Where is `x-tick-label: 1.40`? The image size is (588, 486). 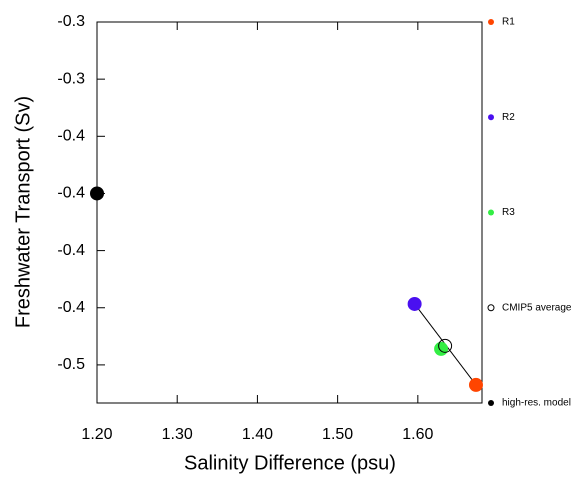 x-tick-label: 1.40 is located at coordinates (257, 434).